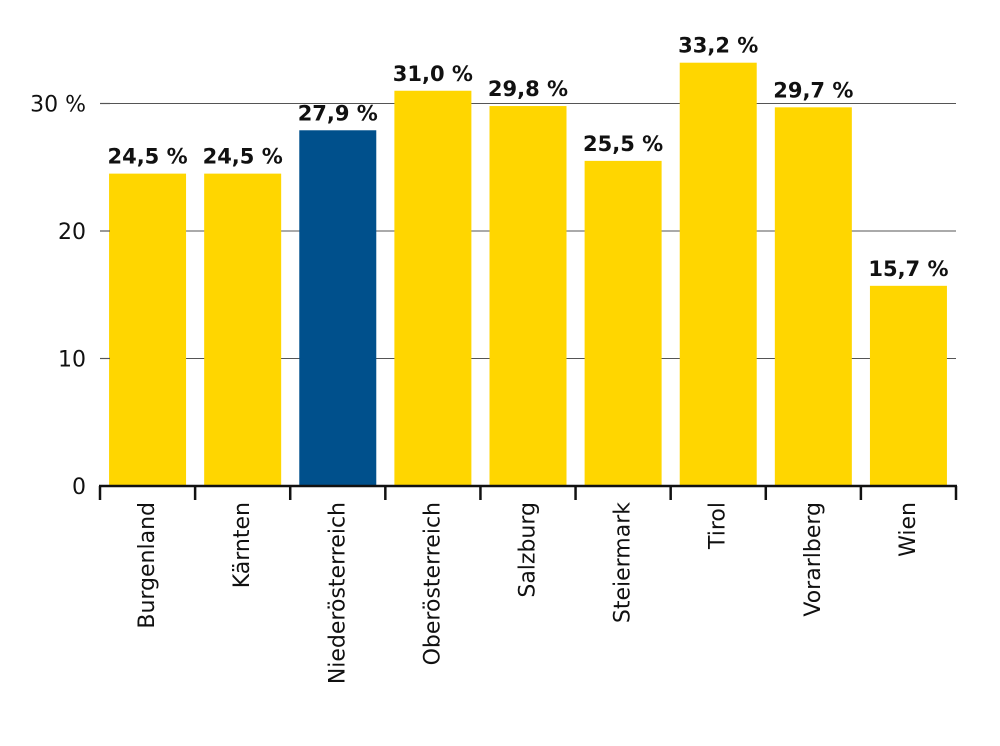  Describe the element at coordinates (337, 593) in the screenshot. I see `category-label: Niederösterreich` at that location.